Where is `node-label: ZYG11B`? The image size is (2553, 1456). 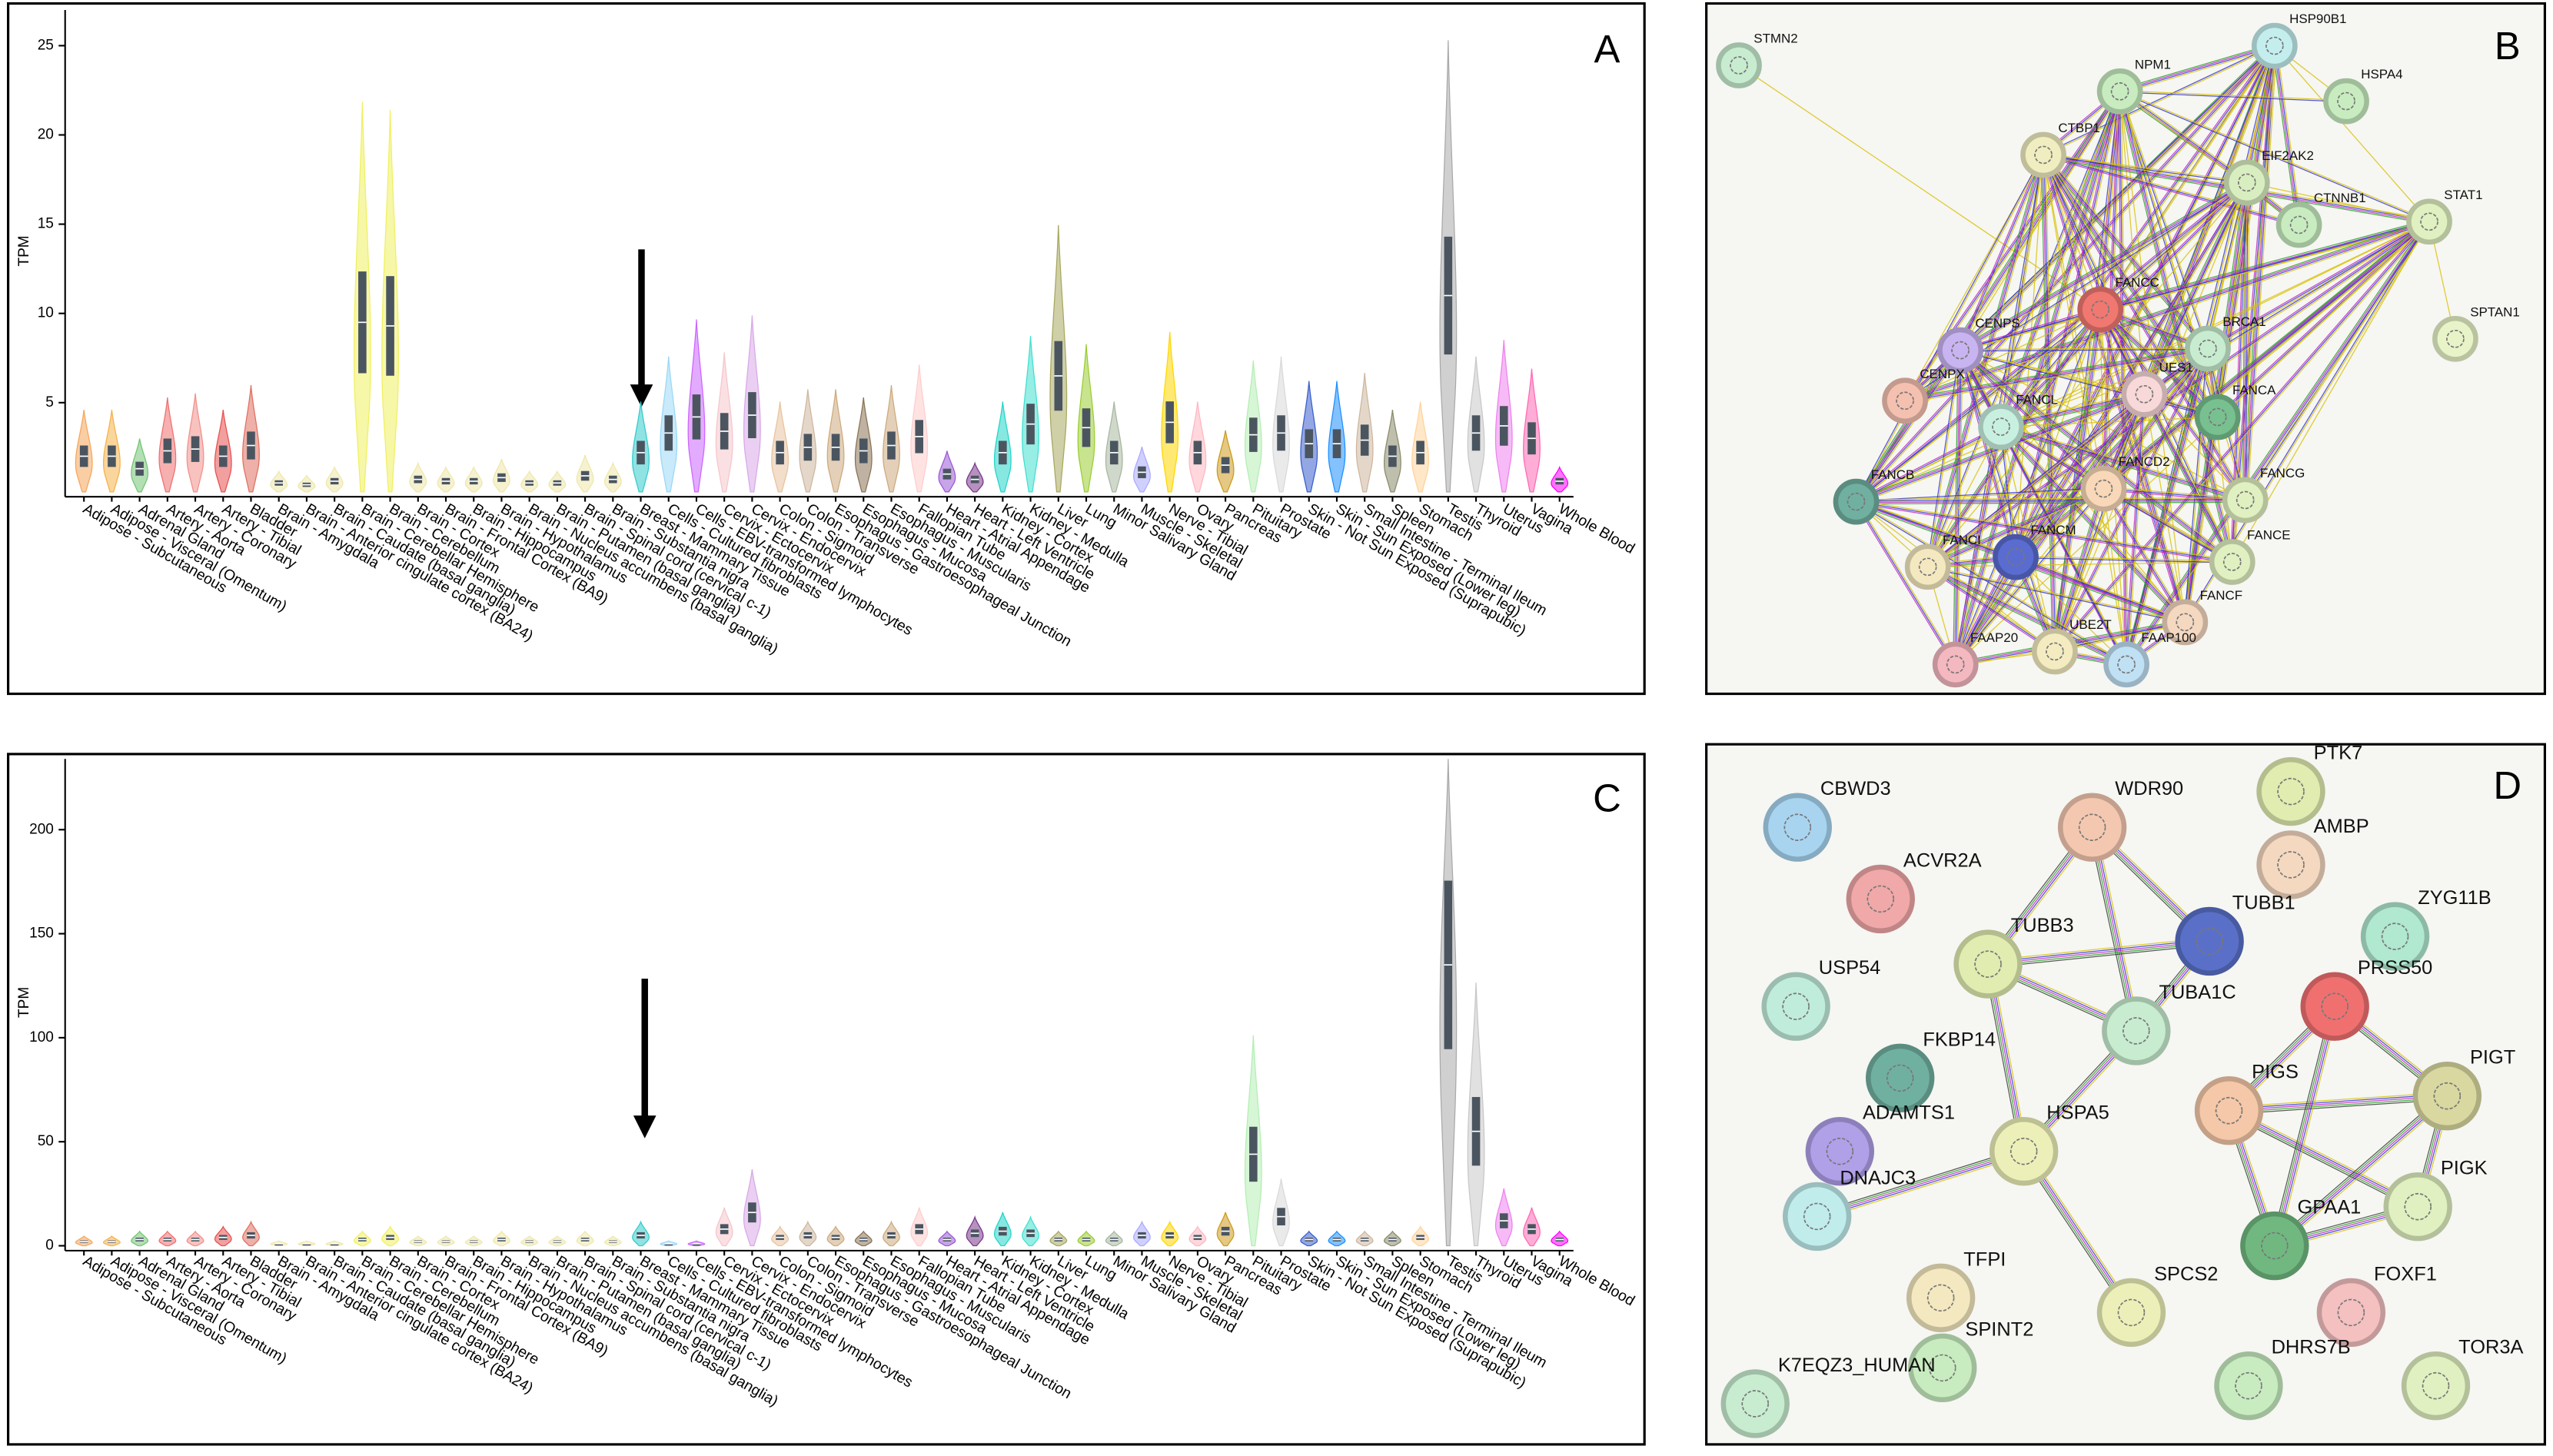
node-label: ZYG11B is located at coordinates (2455, 898).